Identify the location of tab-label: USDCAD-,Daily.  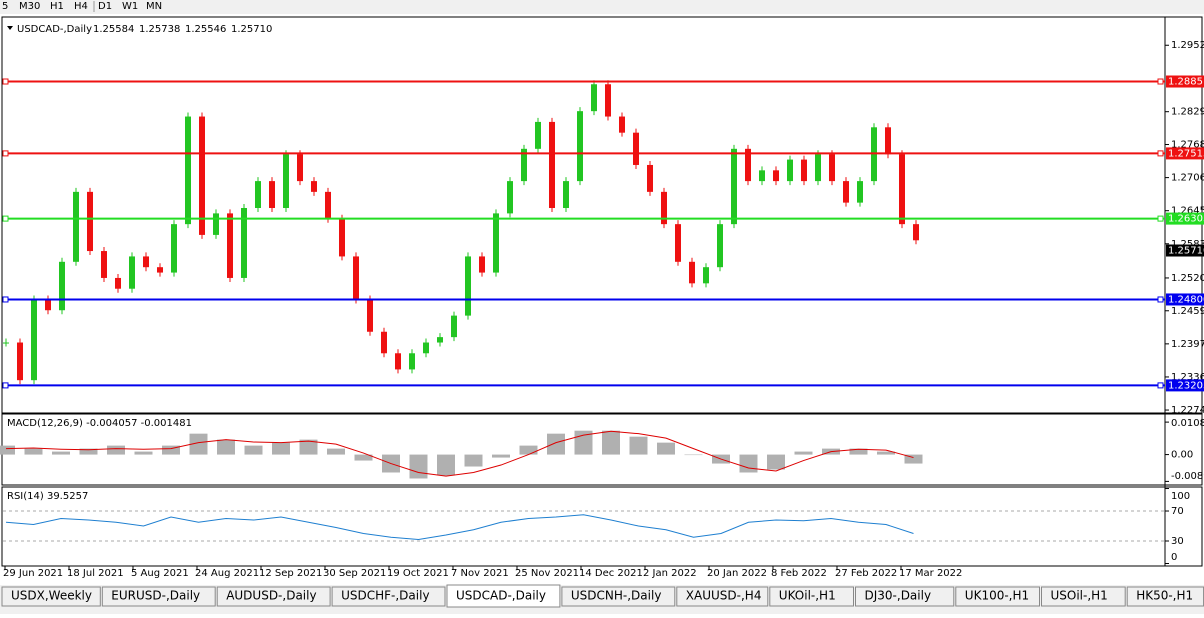
(501, 596).